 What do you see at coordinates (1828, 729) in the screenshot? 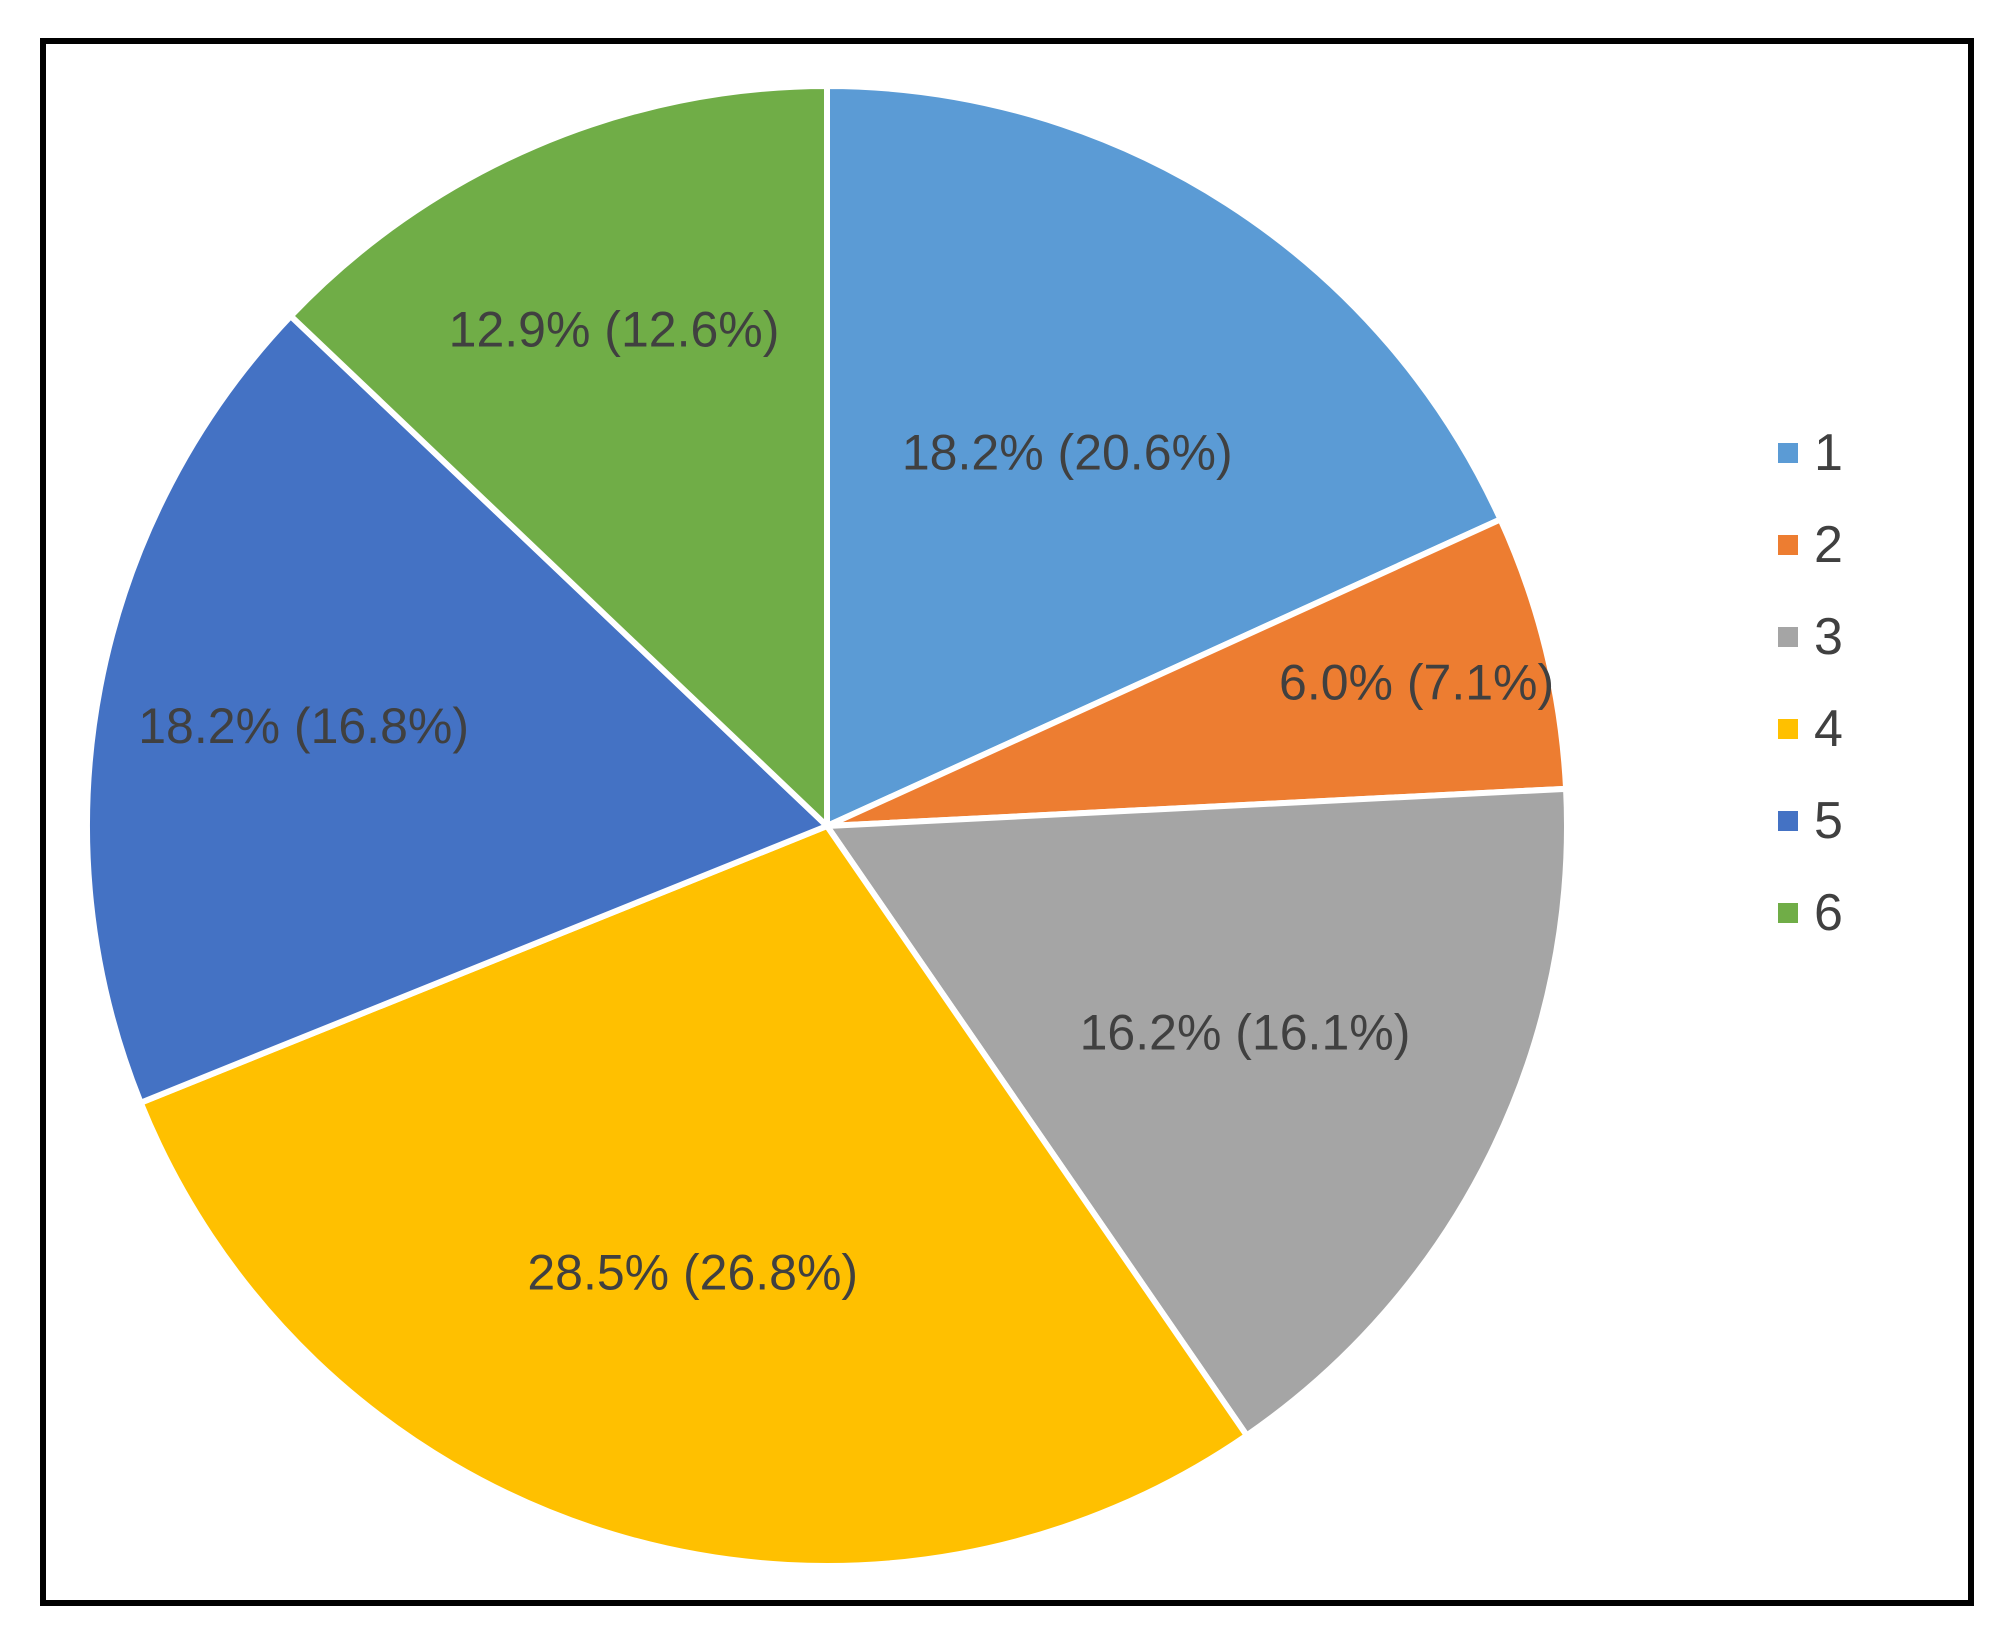
I see `legend-label-4: 4` at bounding box center [1828, 729].